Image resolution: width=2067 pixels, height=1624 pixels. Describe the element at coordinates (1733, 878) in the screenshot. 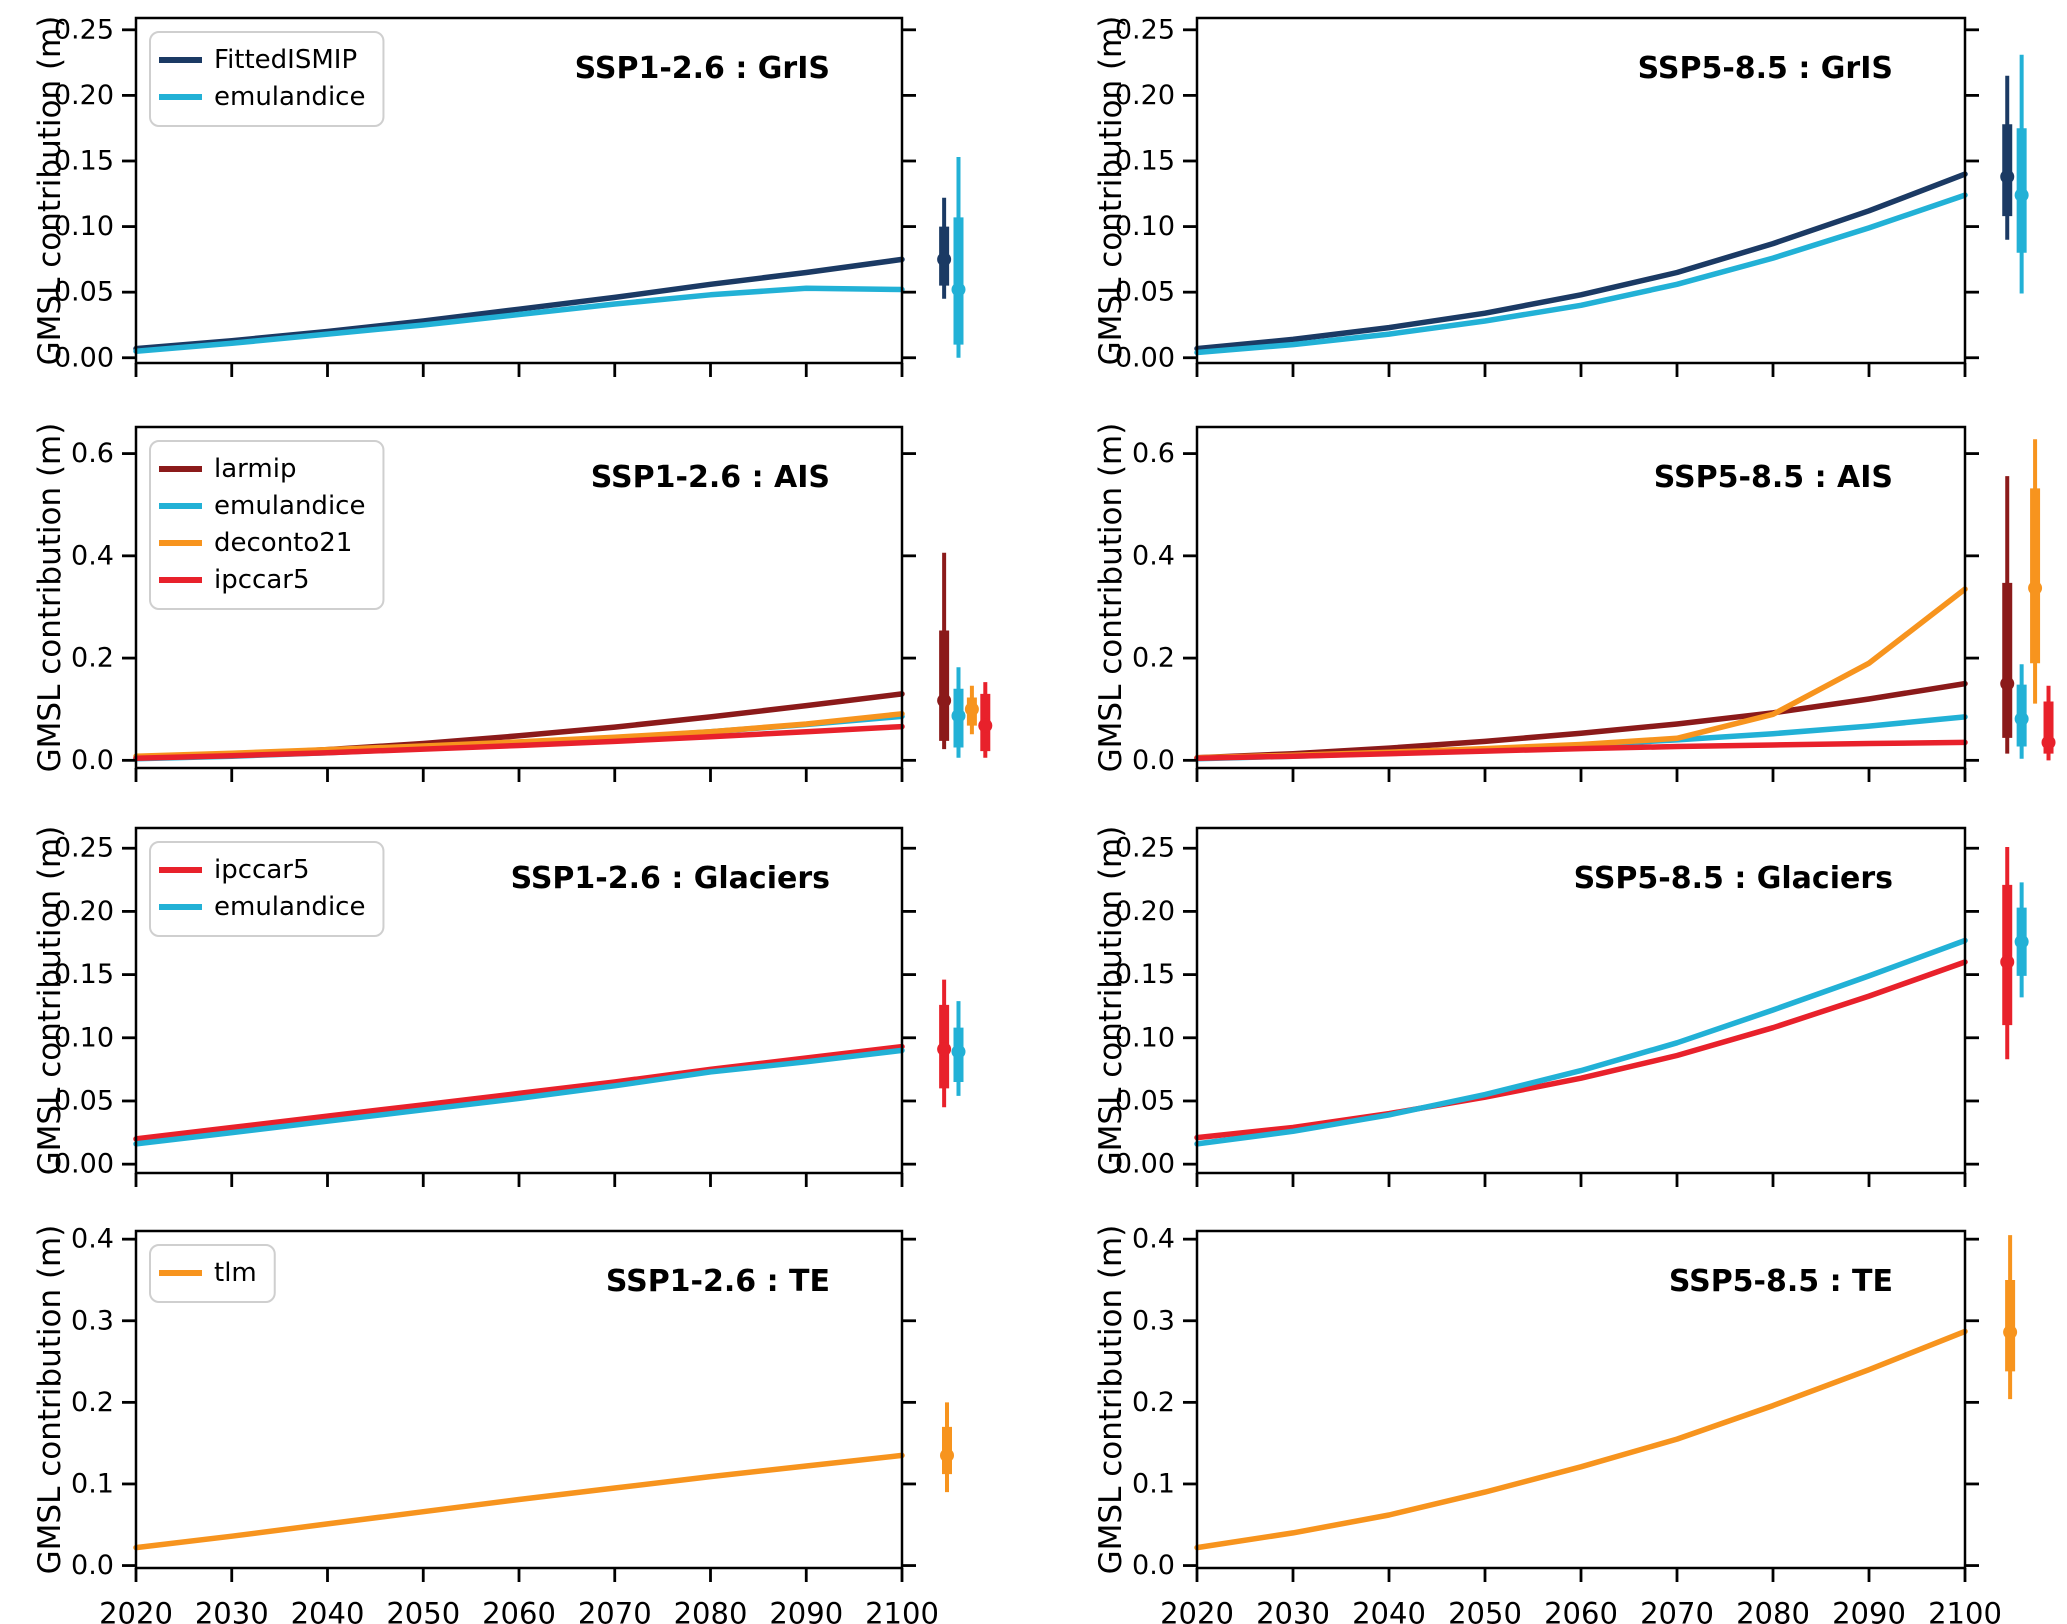

I see `panel-title: SSP5-8.5 : Glaciers` at that location.